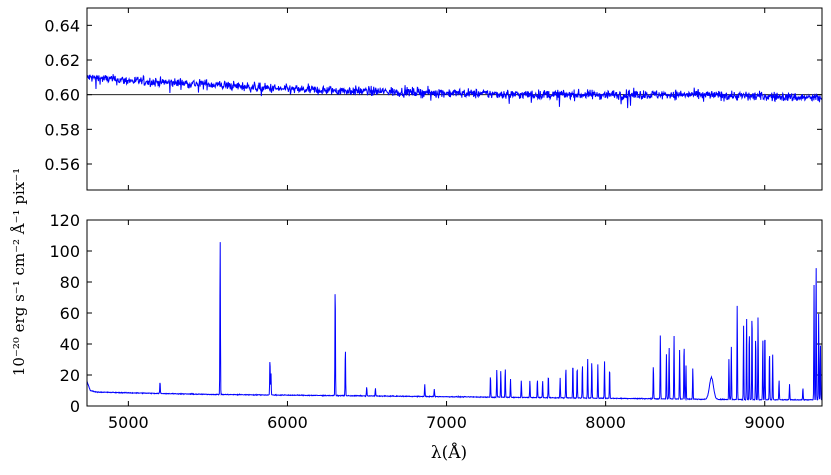 Image resolution: width=831 pixels, height=475 pixels. Describe the element at coordinates (454, 91) in the screenshot. I see `top-ratio-line` at that location.